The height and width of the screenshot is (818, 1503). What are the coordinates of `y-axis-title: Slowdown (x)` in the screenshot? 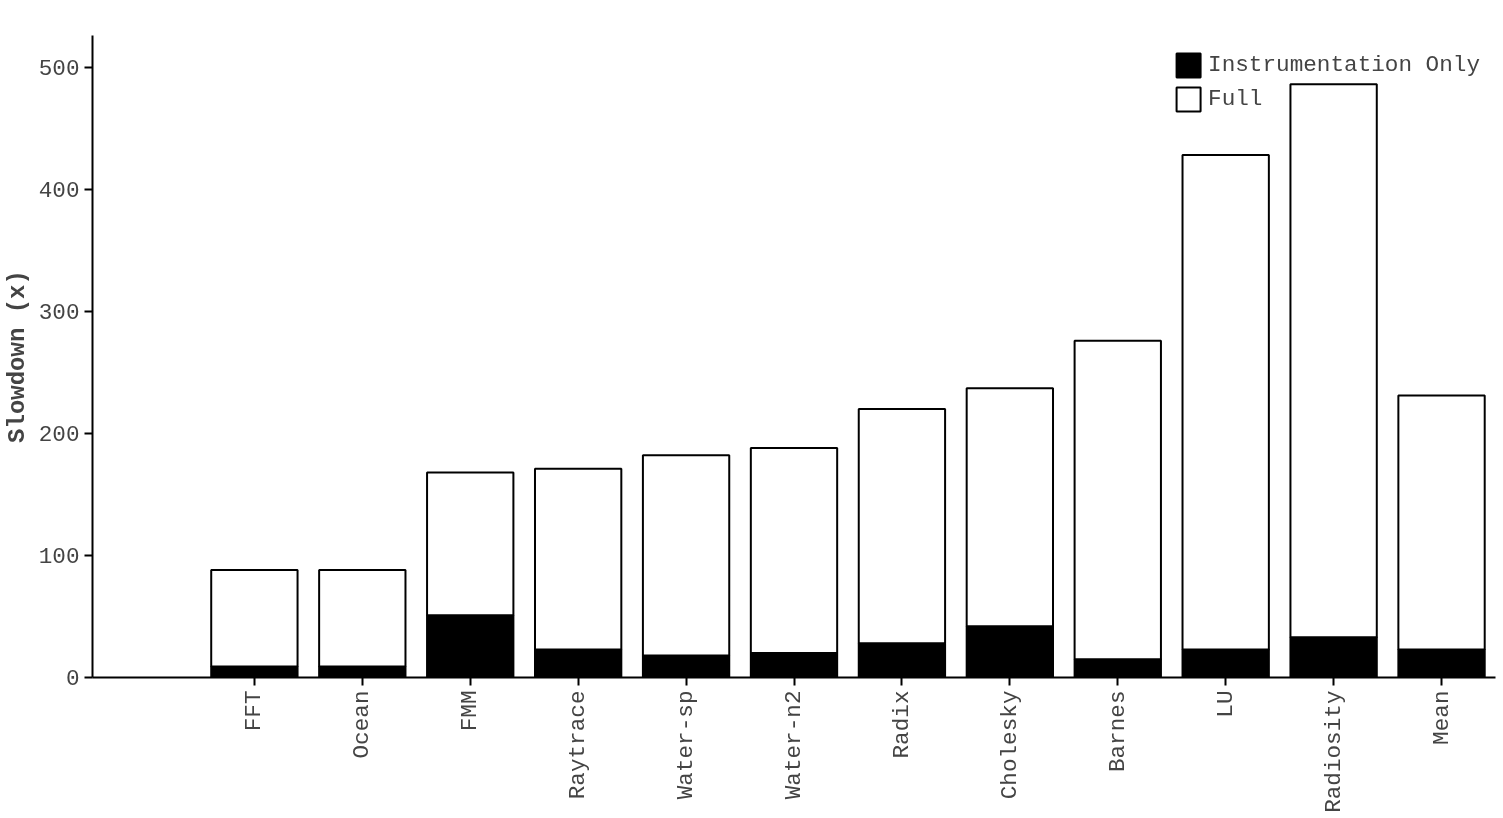 It's located at (17, 356).